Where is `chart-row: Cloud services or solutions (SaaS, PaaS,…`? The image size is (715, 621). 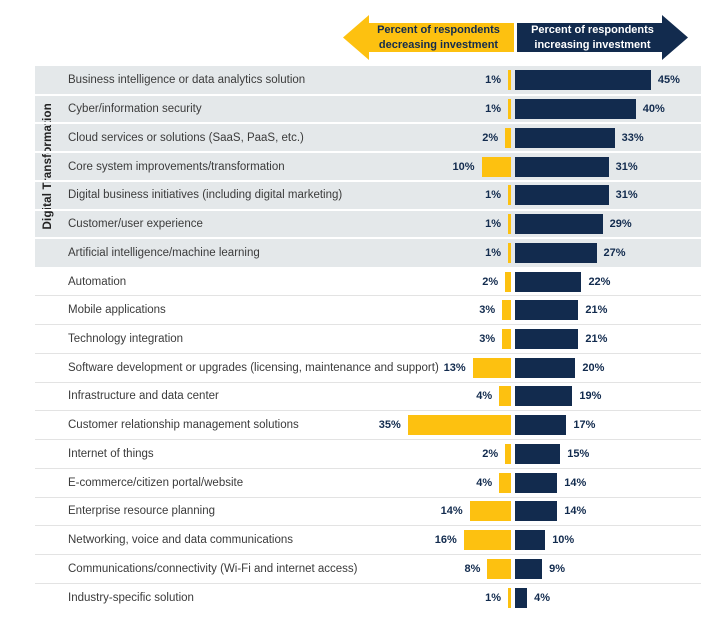
chart-row: Cloud services or solutions (SaaS, PaaS,… is located at coordinates (357, 137).